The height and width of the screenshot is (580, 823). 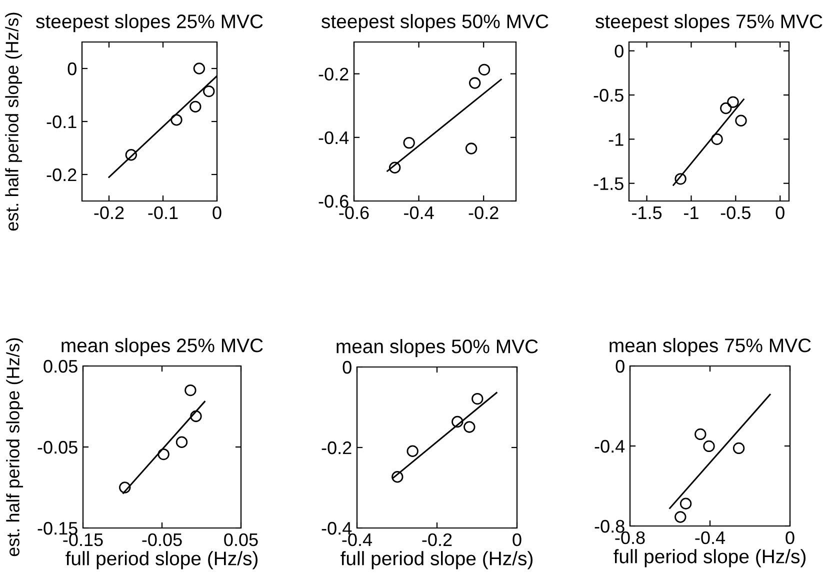 What do you see at coordinates (61, 366) in the screenshot?
I see `y-tick-label: 0.05` at bounding box center [61, 366].